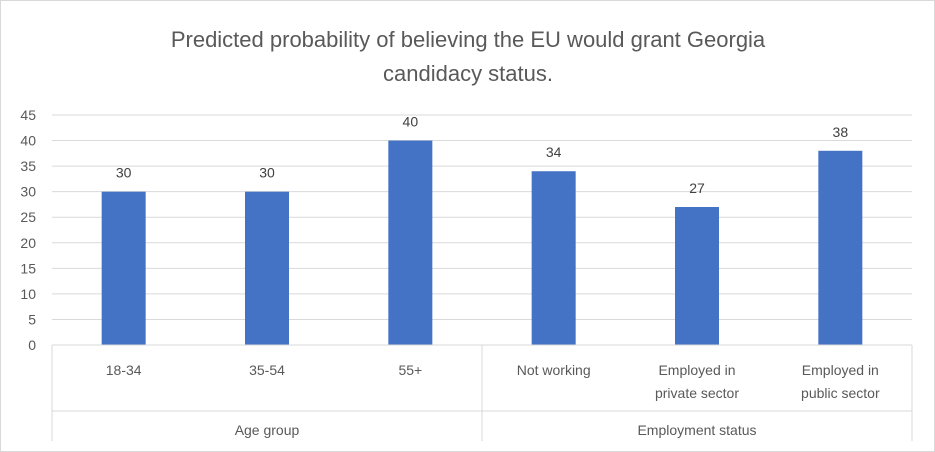 Image resolution: width=935 pixels, height=452 pixels. Describe the element at coordinates (28, 294) in the screenshot. I see `y-tick-label-10: 10` at that location.